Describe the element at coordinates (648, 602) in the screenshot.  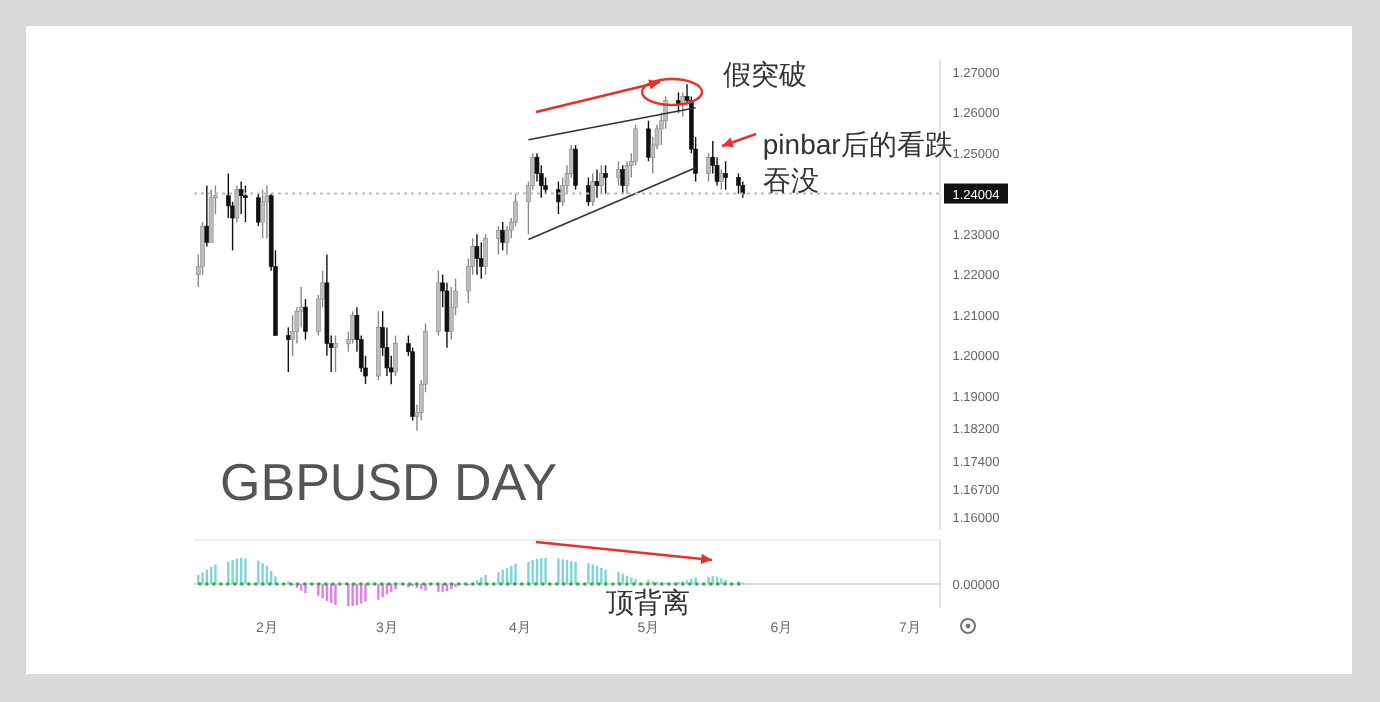
I see `annotation: 顶背离` at that location.